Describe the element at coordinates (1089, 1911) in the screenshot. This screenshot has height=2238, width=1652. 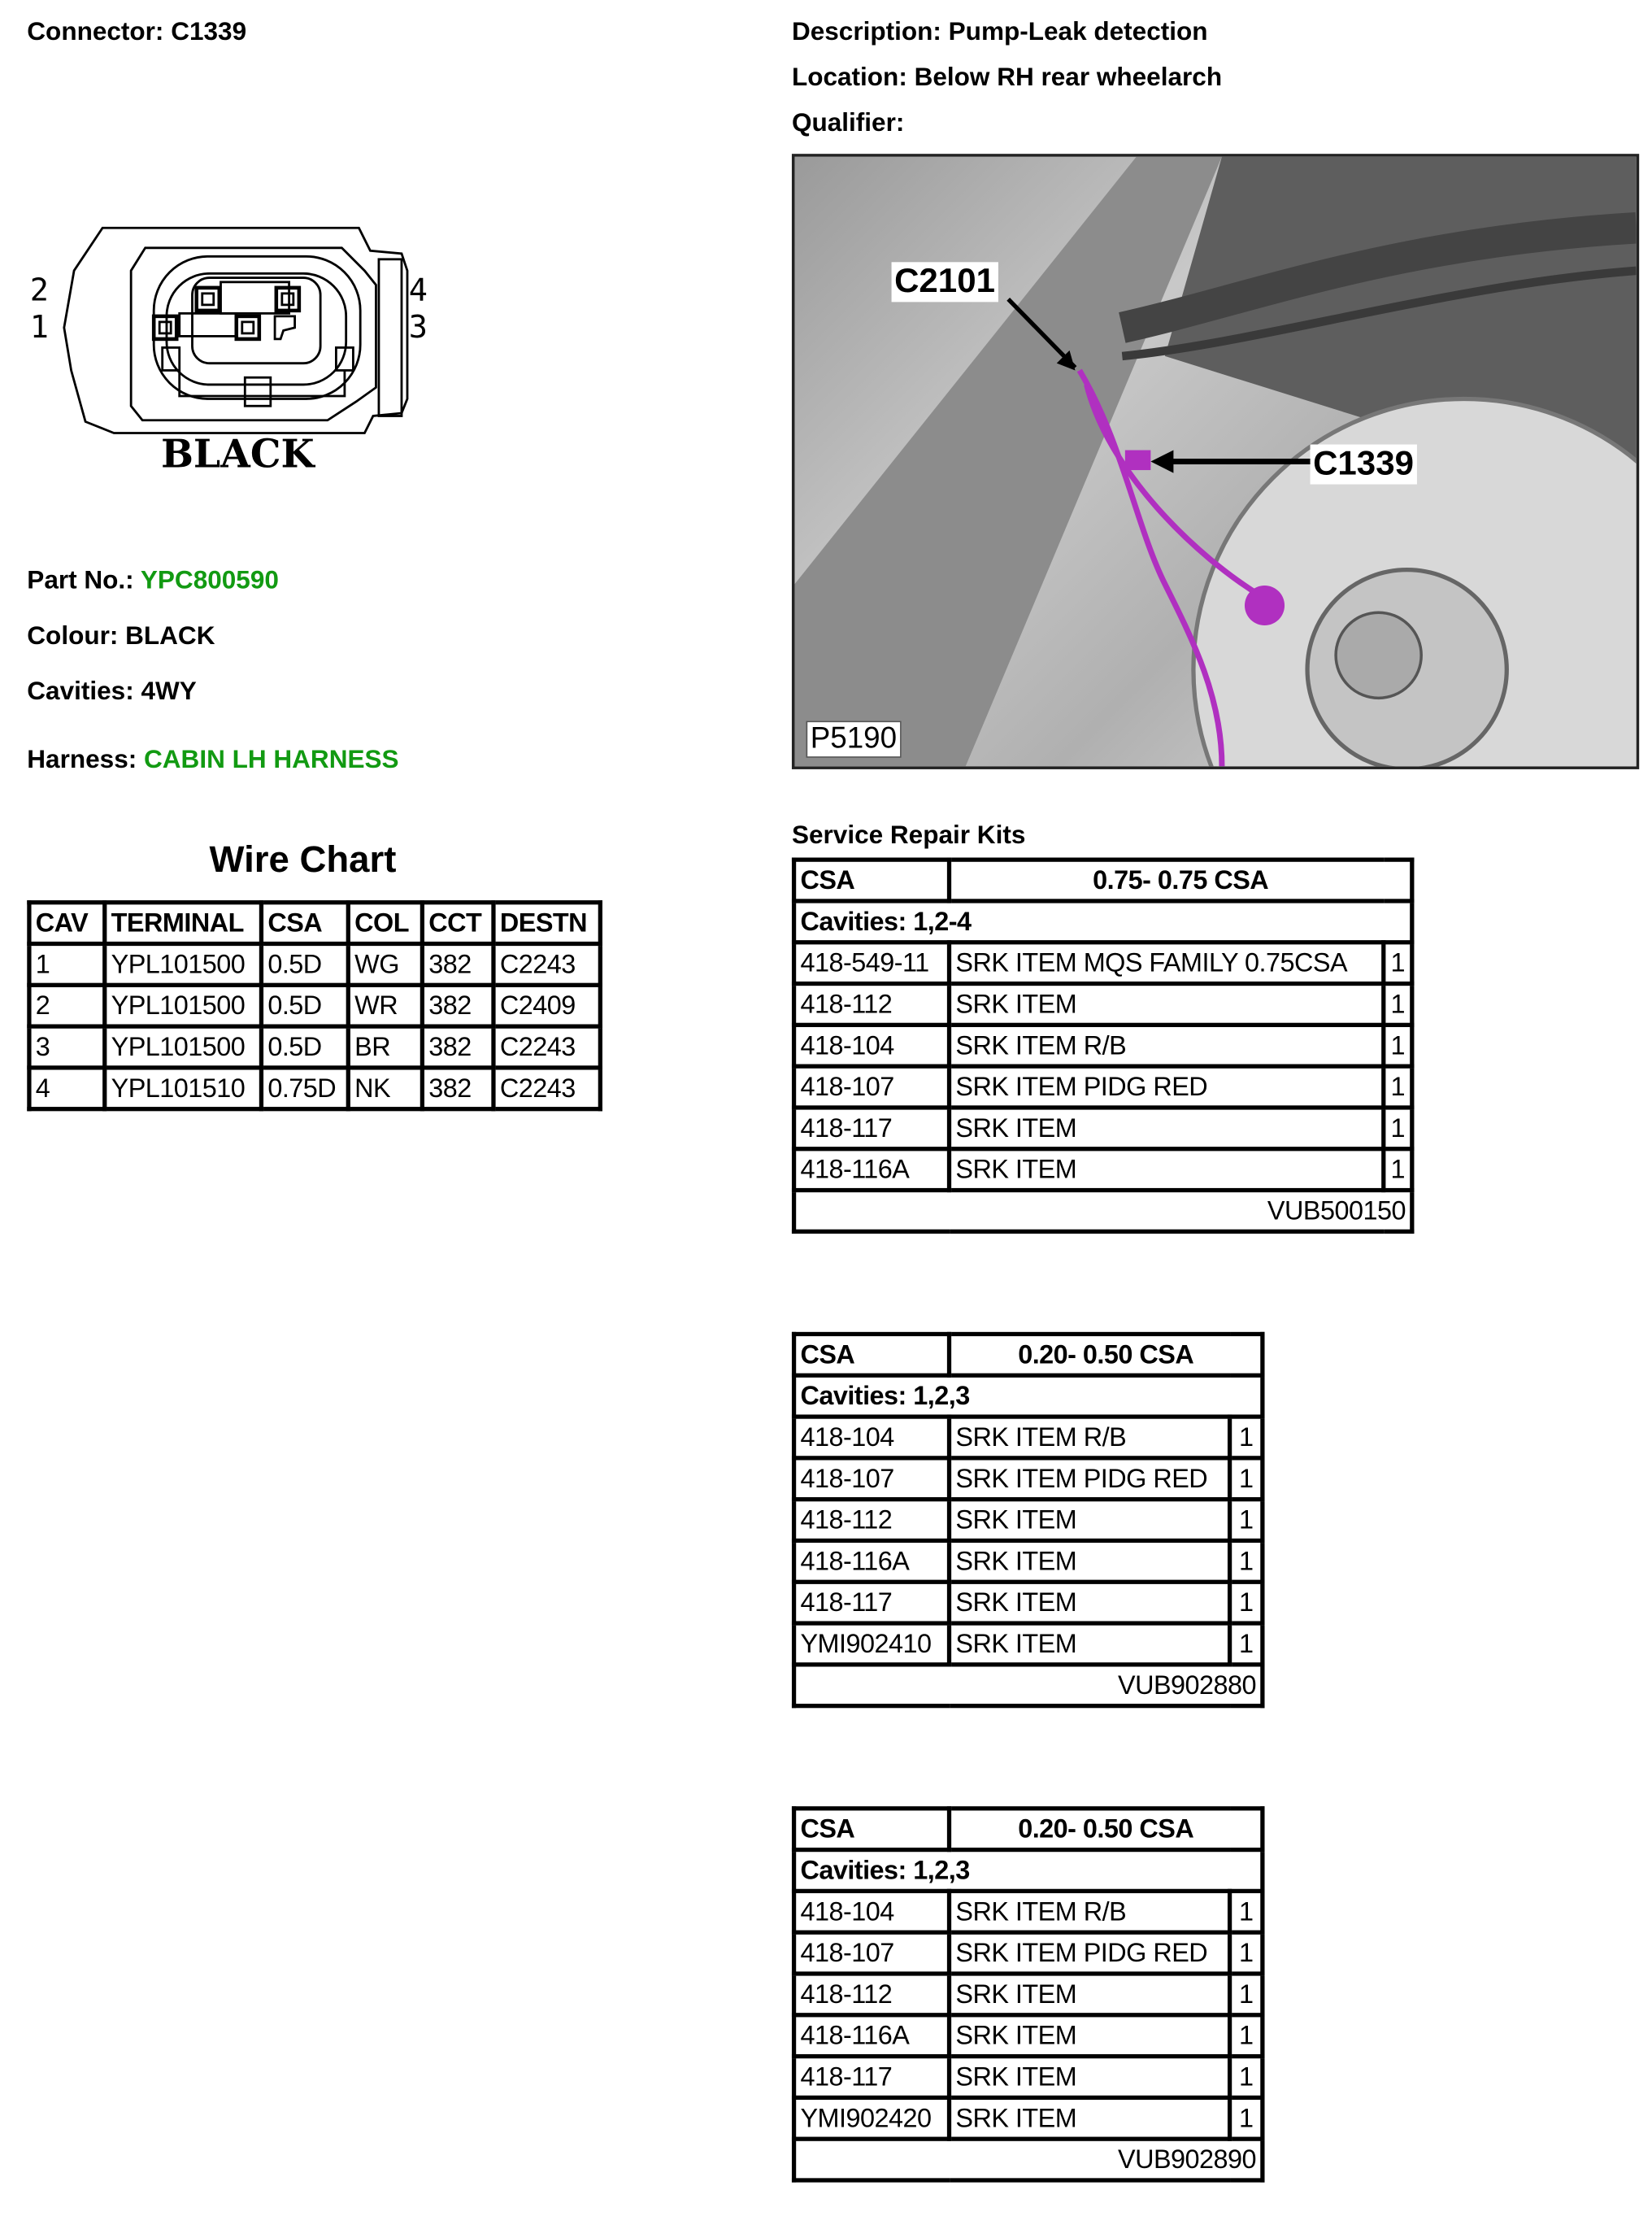
I see `kit-item-desc: SRK ITEM R/B` at that location.